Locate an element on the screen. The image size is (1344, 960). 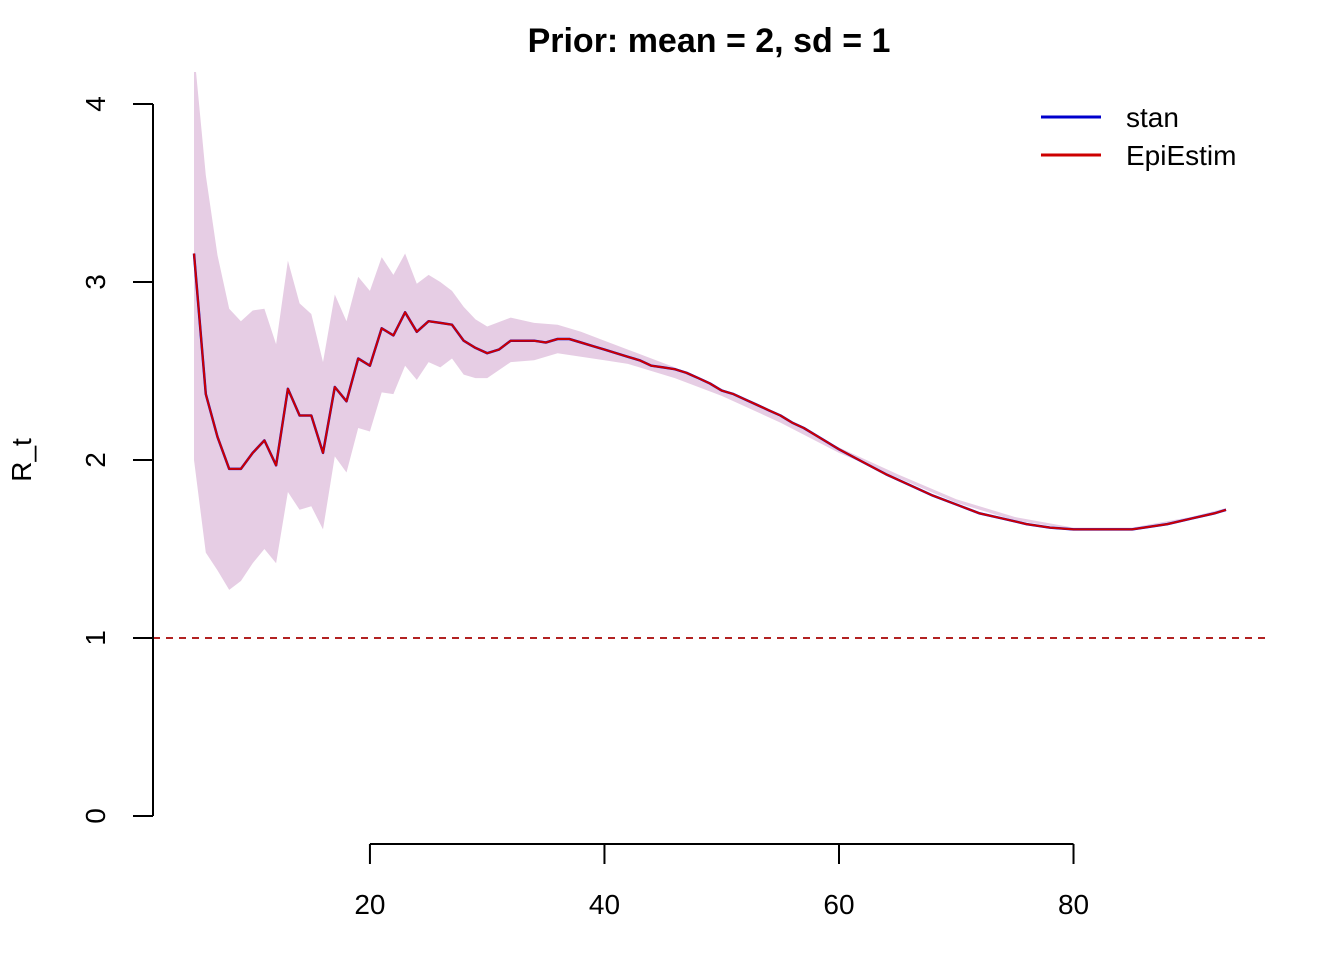
legend-label-epiestim: EpiEstim is located at coordinates (1181, 155).